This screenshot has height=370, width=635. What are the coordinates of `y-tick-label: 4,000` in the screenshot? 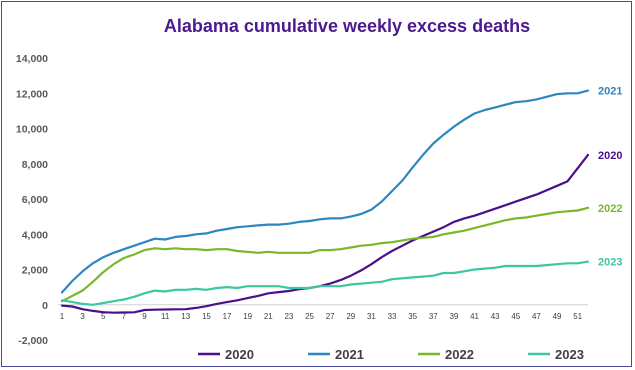 It's located at (35, 235).